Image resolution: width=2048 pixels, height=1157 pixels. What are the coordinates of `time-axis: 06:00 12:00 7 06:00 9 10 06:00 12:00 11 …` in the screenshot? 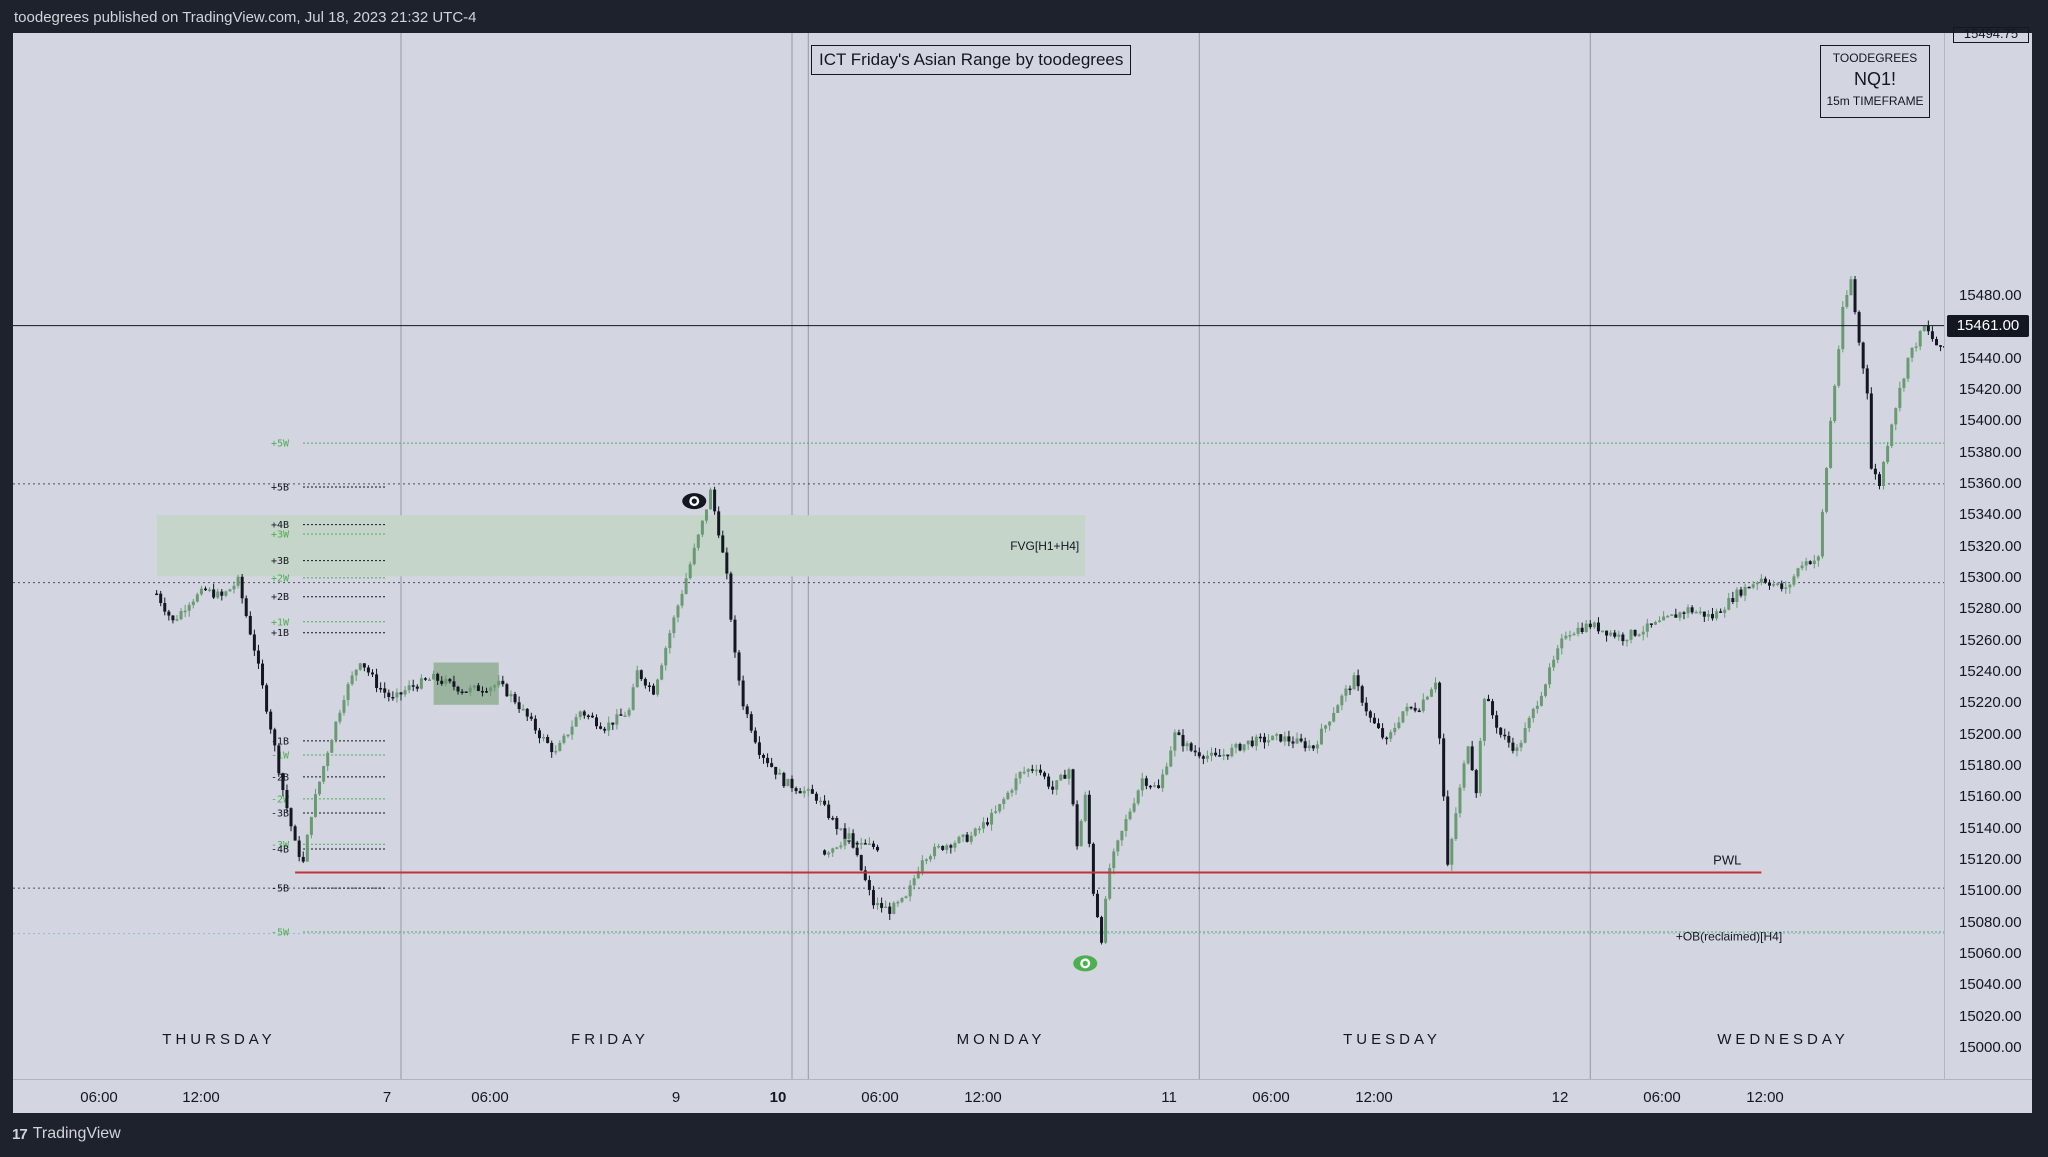 It's located at (1022, 1096).